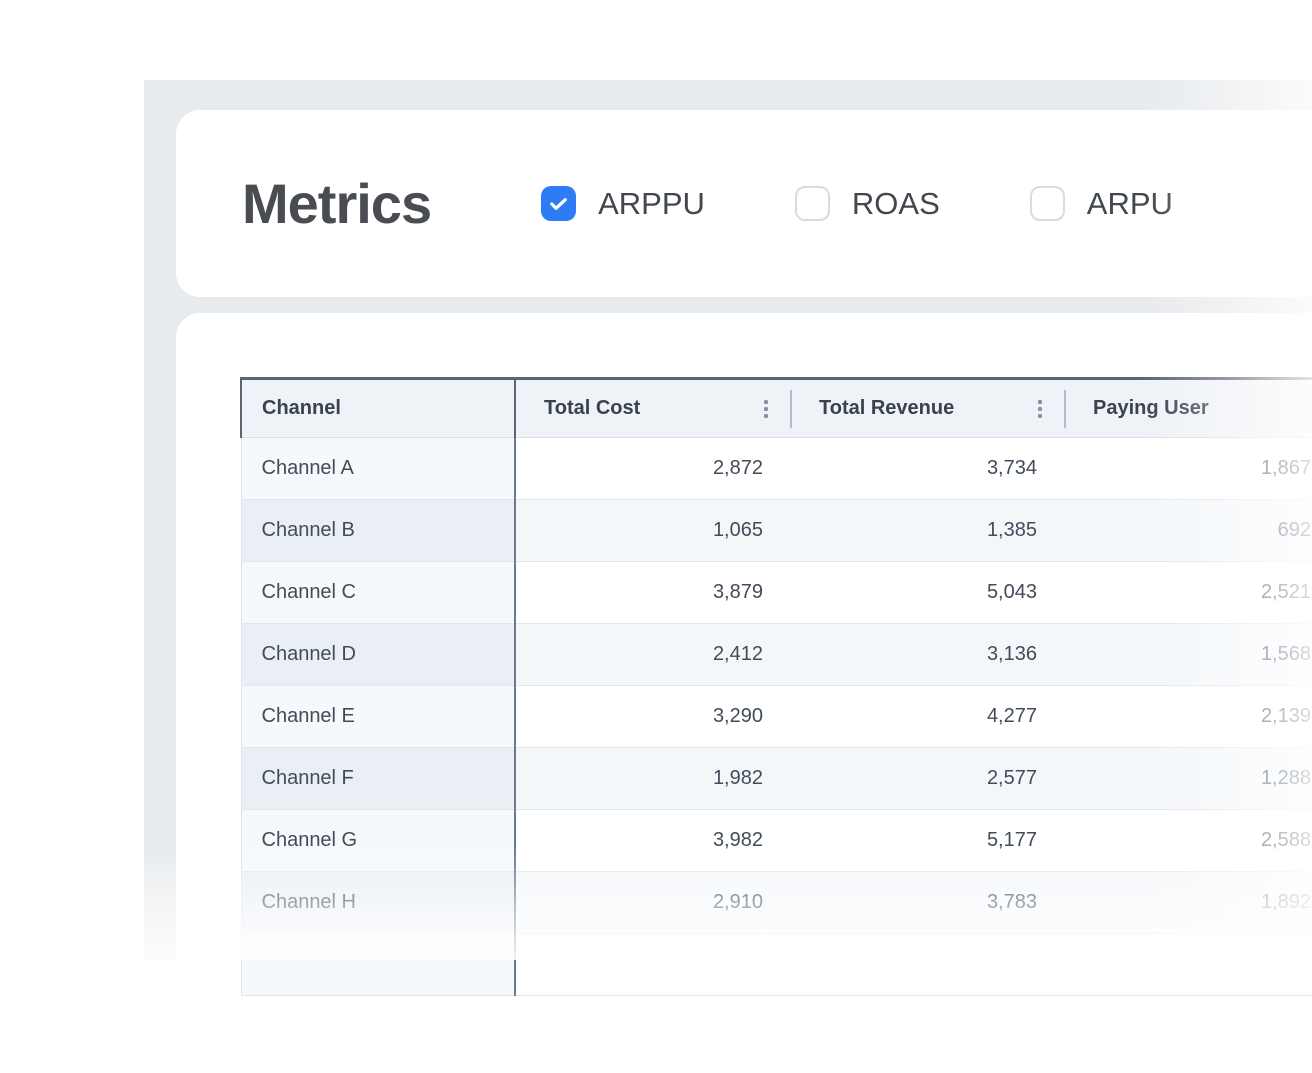 The height and width of the screenshot is (1073, 1312). I want to click on cell-total-cost: 3,879, so click(652, 592).